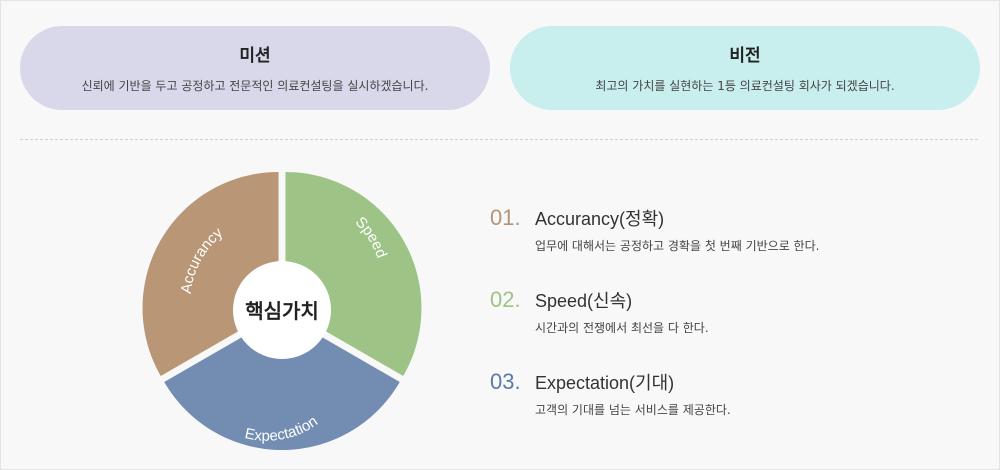 The height and width of the screenshot is (470, 1000). Describe the element at coordinates (255, 86) in the screenshot. I see `mission-description: 신뢰에 기반을 두고 공정하고 전문적인 의료컨설팅을 실시하겠습니다.` at that location.